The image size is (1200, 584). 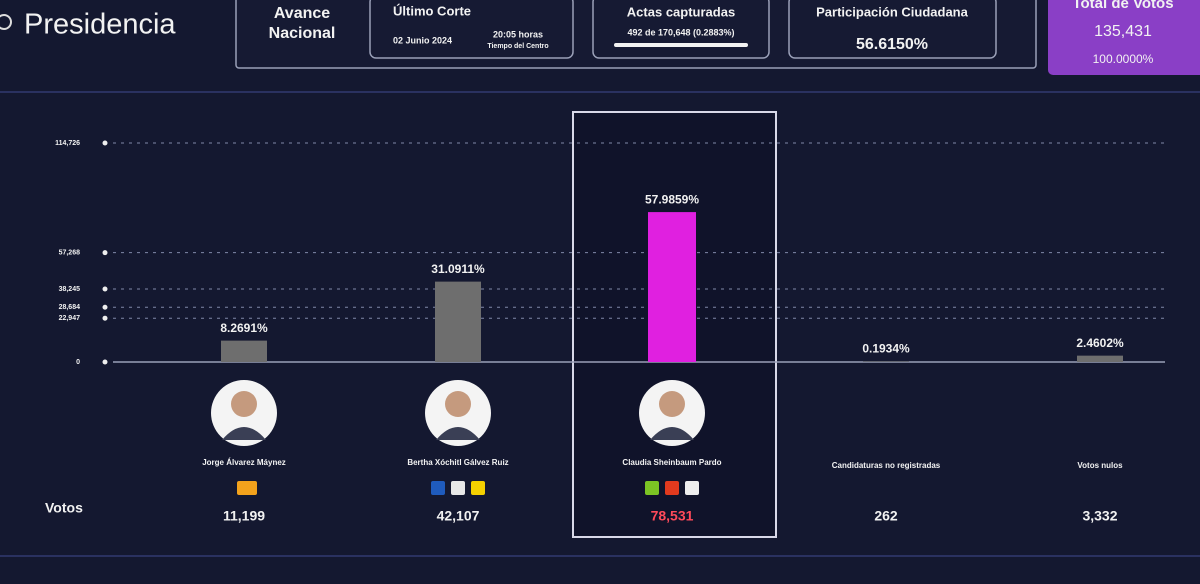 What do you see at coordinates (70, 307) in the screenshot?
I see `y-tick-label: 28,684` at bounding box center [70, 307].